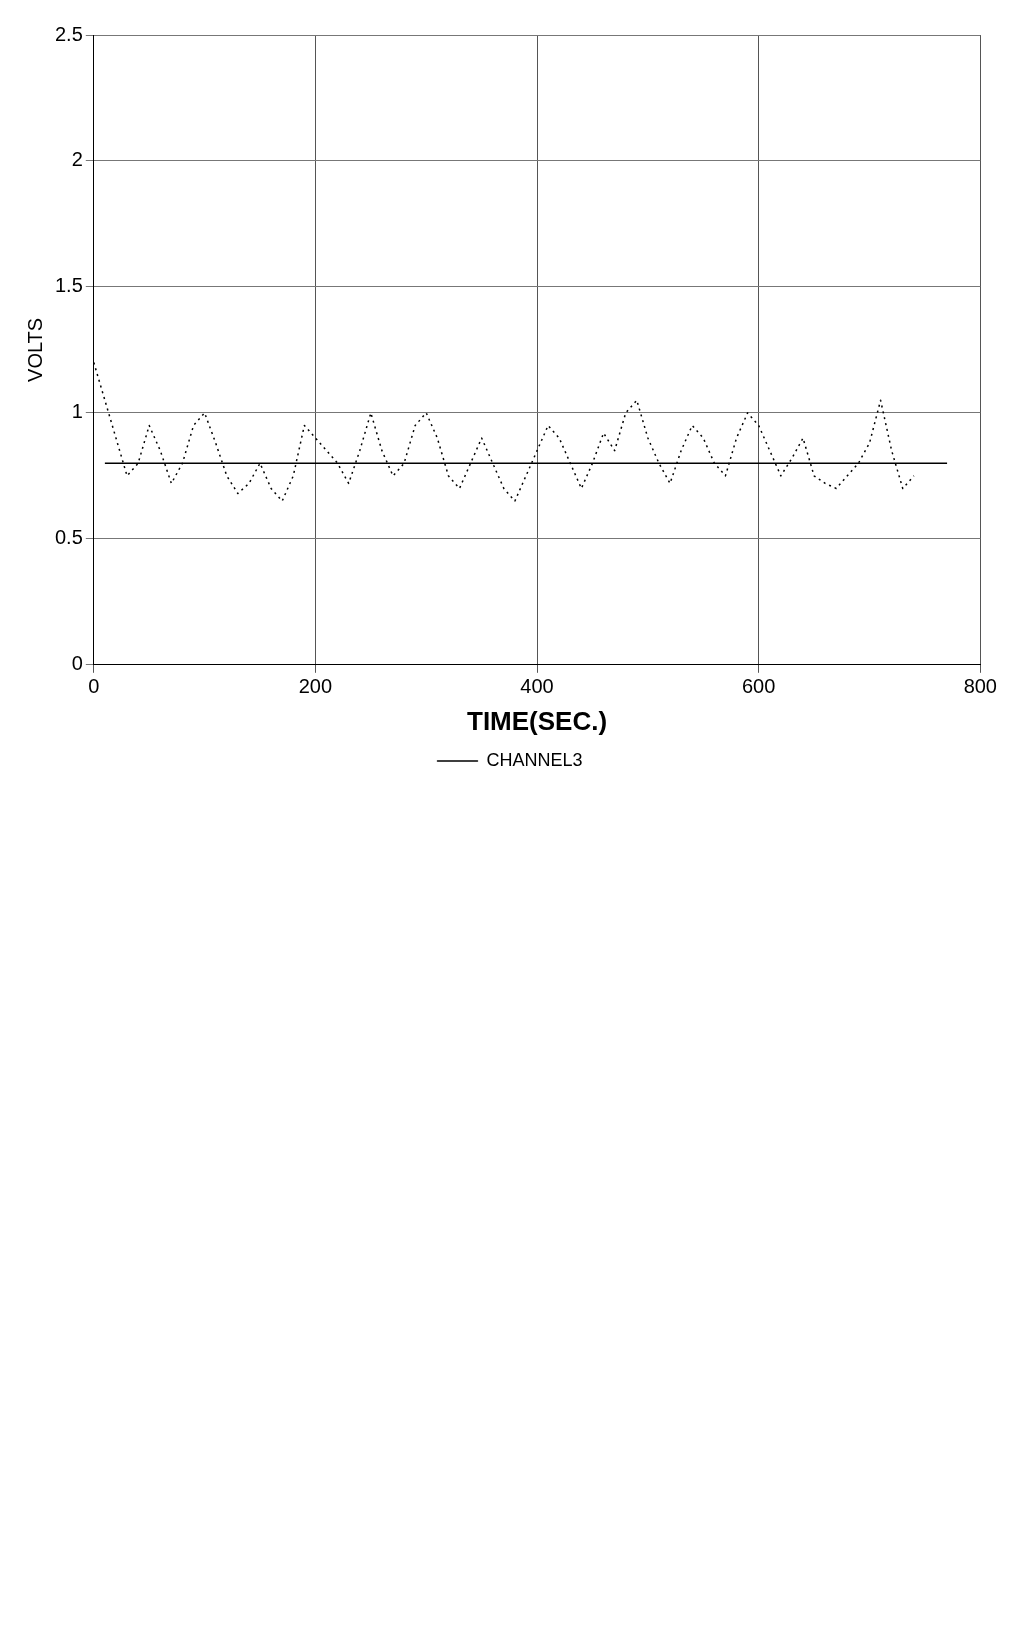 The image size is (1026, 1629). Describe the element at coordinates (34, 349) in the screenshot. I see `y-axis-title: VOLTS` at that location.